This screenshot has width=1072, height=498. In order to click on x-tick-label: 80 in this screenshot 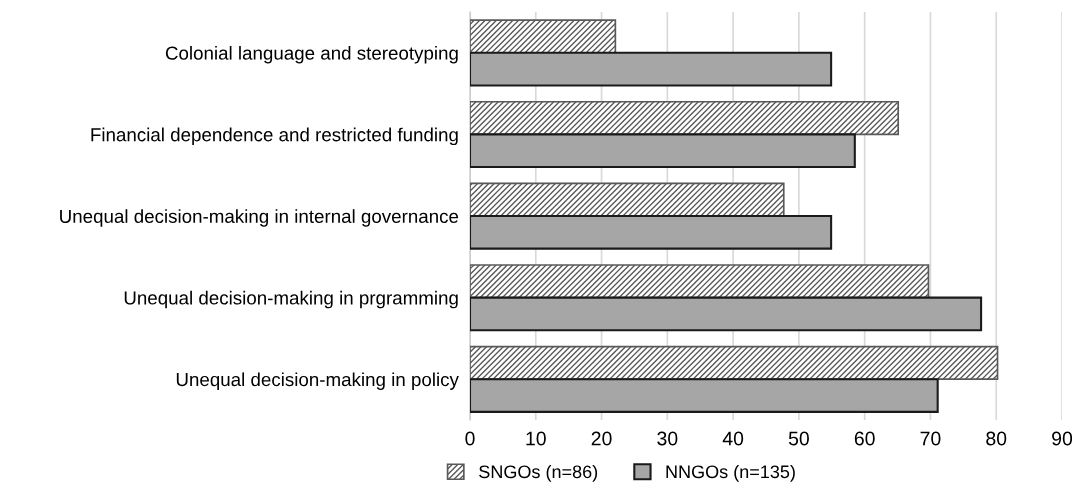, I will do `click(996, 438)`.